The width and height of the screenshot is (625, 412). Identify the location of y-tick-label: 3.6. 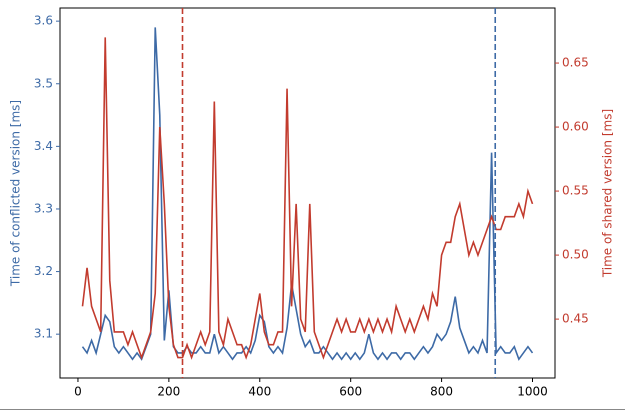
(43, 21).